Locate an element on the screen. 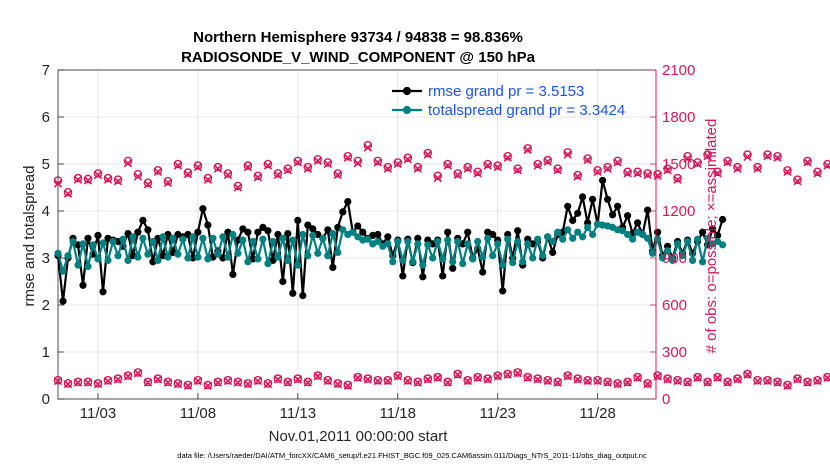 This screenshot has width=830, height=470. y-tick-label: 5 is located at coordinates (46, 164).